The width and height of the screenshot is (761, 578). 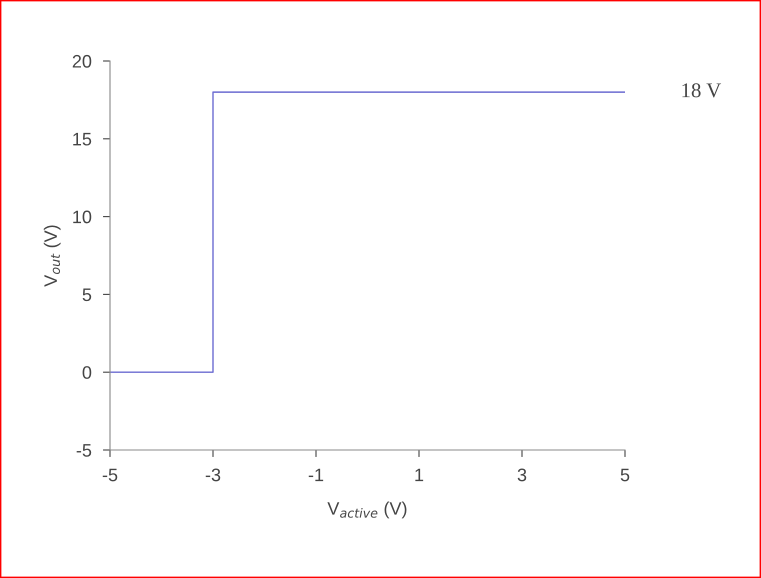 I want to click on y-tick-label: 5, so click(x=87, y=295).